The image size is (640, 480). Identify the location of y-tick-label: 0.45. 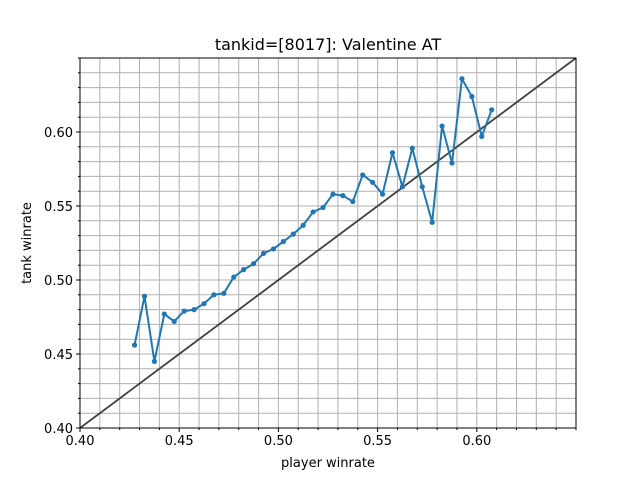
(58, 355).